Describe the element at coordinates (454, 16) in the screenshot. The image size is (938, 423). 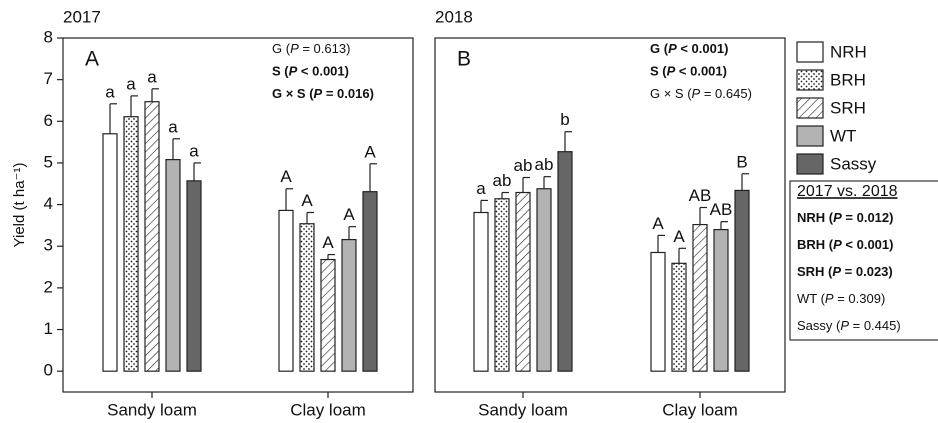
I see `year-label: 2018` at that location.